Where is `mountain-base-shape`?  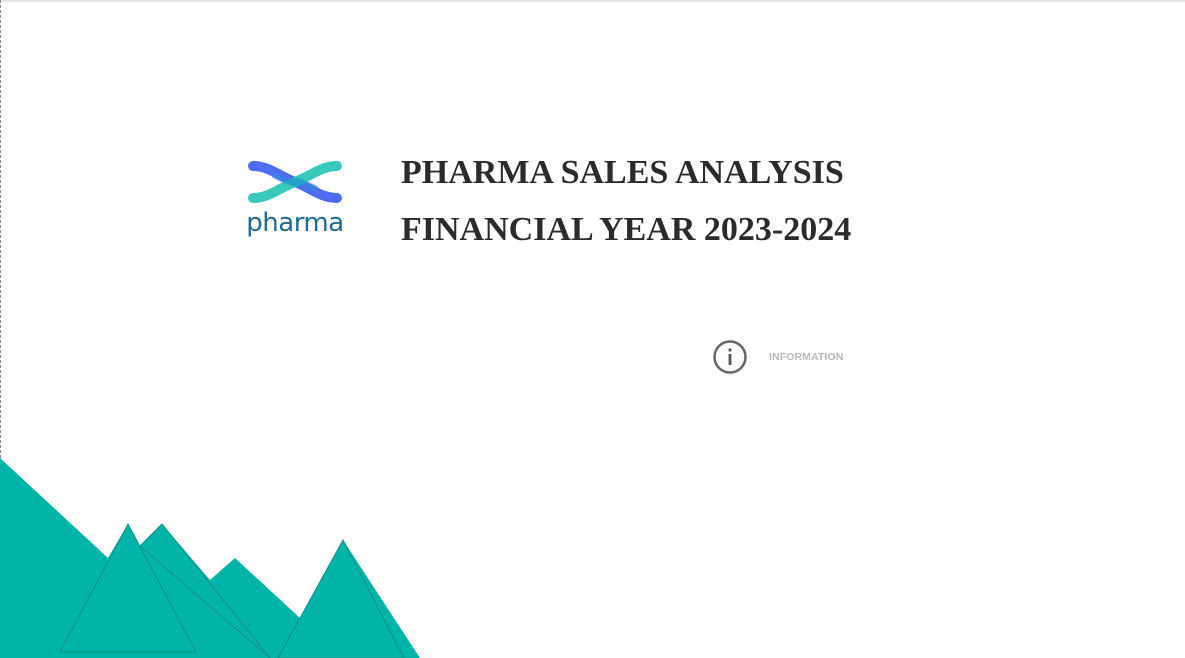
mountain-base-shape is located at coordinates (210, 558).